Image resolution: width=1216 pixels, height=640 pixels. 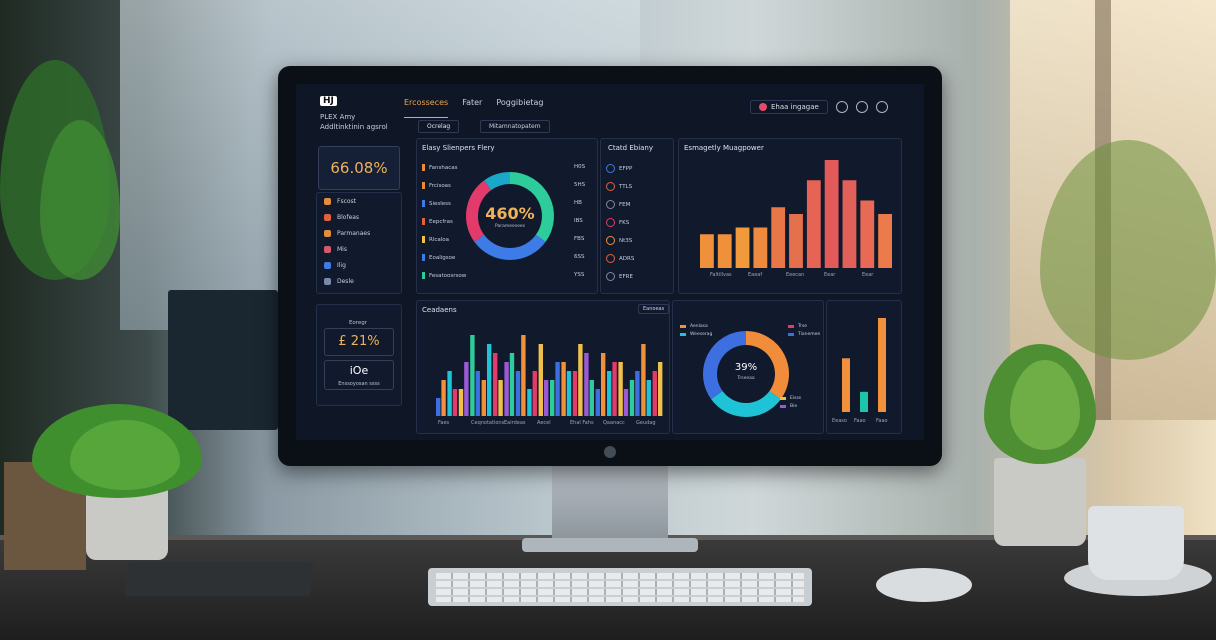 What do you see at coordinates (341, 265) in the screenshot?
I see `sidebar-item-label: Ilig` at bounding box center [341, 265].